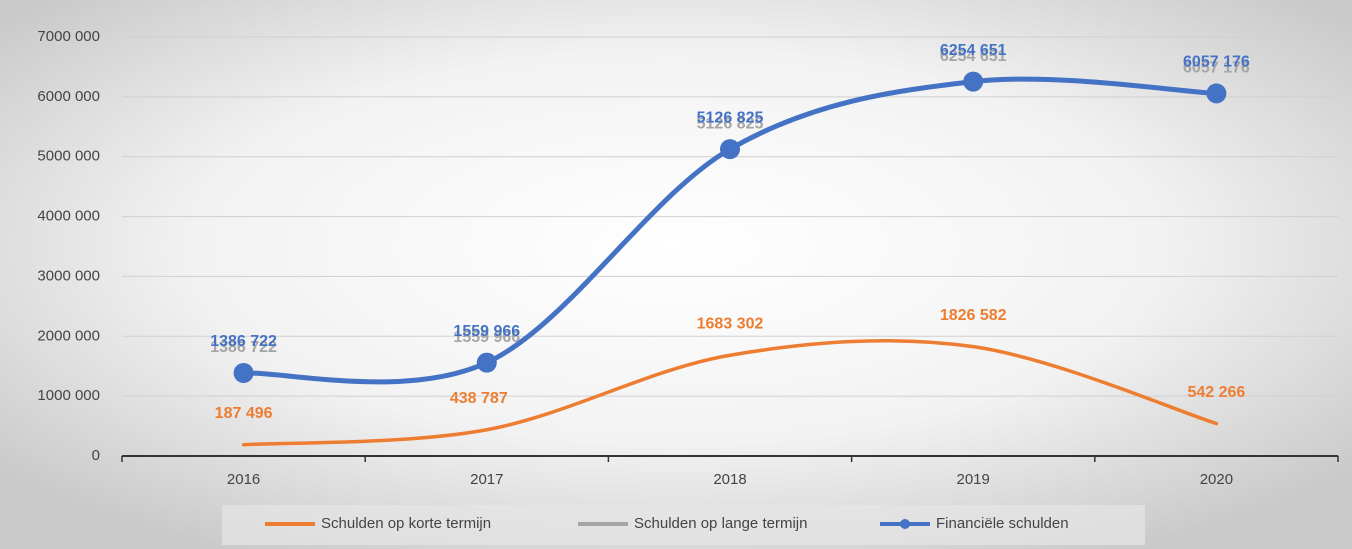  I want to click on y-tick-label: 7000 000, so click(68, 36).